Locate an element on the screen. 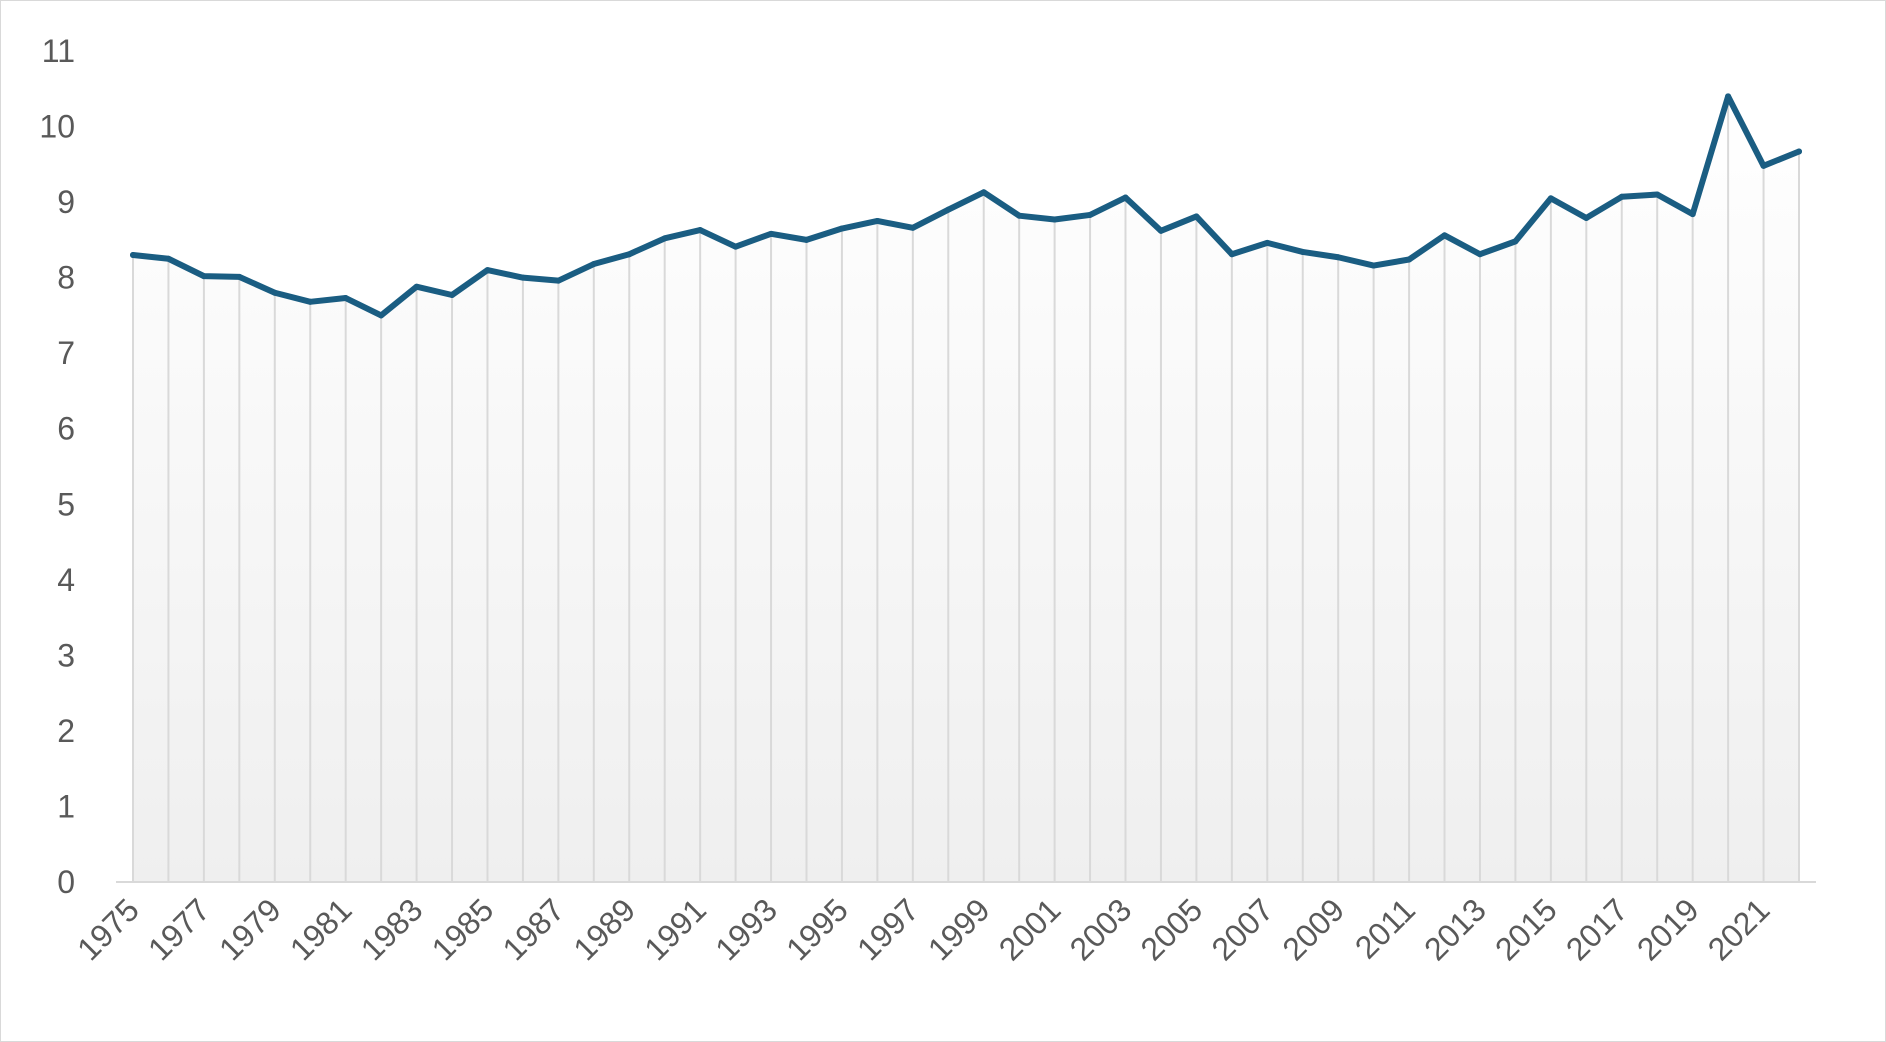  y-tick-label: 0 is located at coordinates (66, 882).